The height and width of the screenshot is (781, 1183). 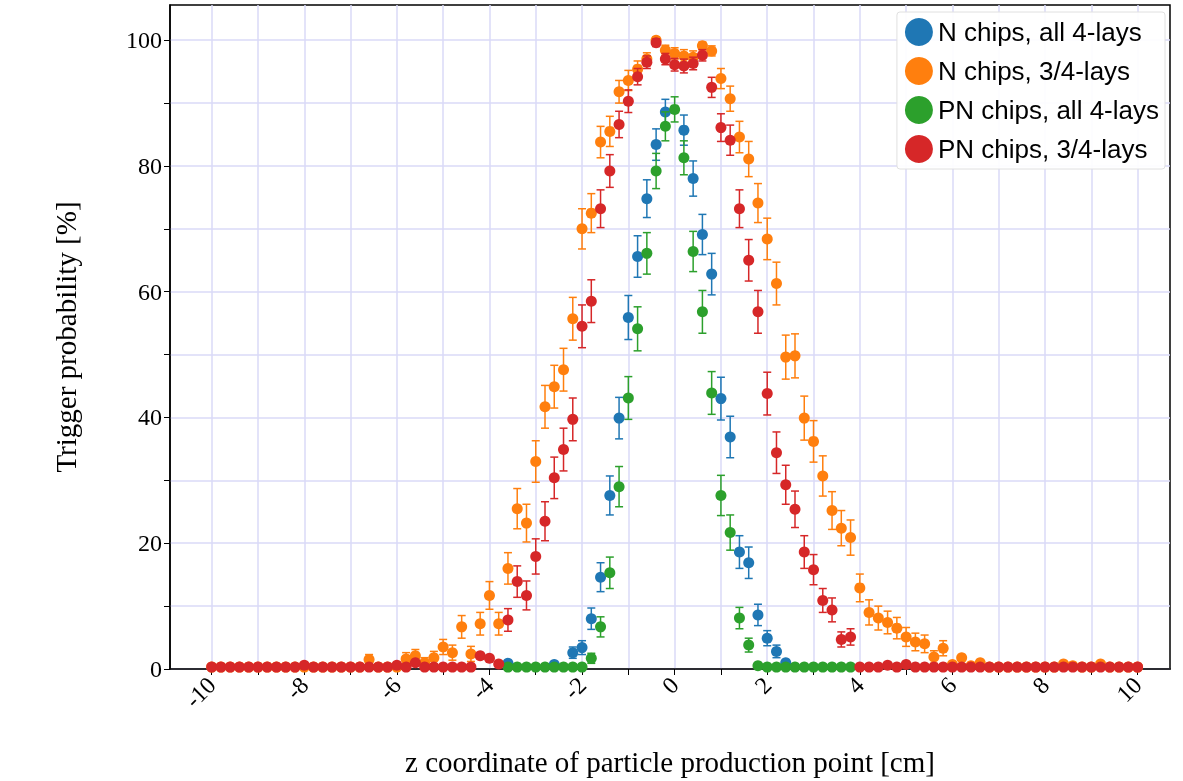 What do you see at coordinates (670, 685) in the screenshot?
I see `x-tick-label: 0` at bounding box center [670, 685].